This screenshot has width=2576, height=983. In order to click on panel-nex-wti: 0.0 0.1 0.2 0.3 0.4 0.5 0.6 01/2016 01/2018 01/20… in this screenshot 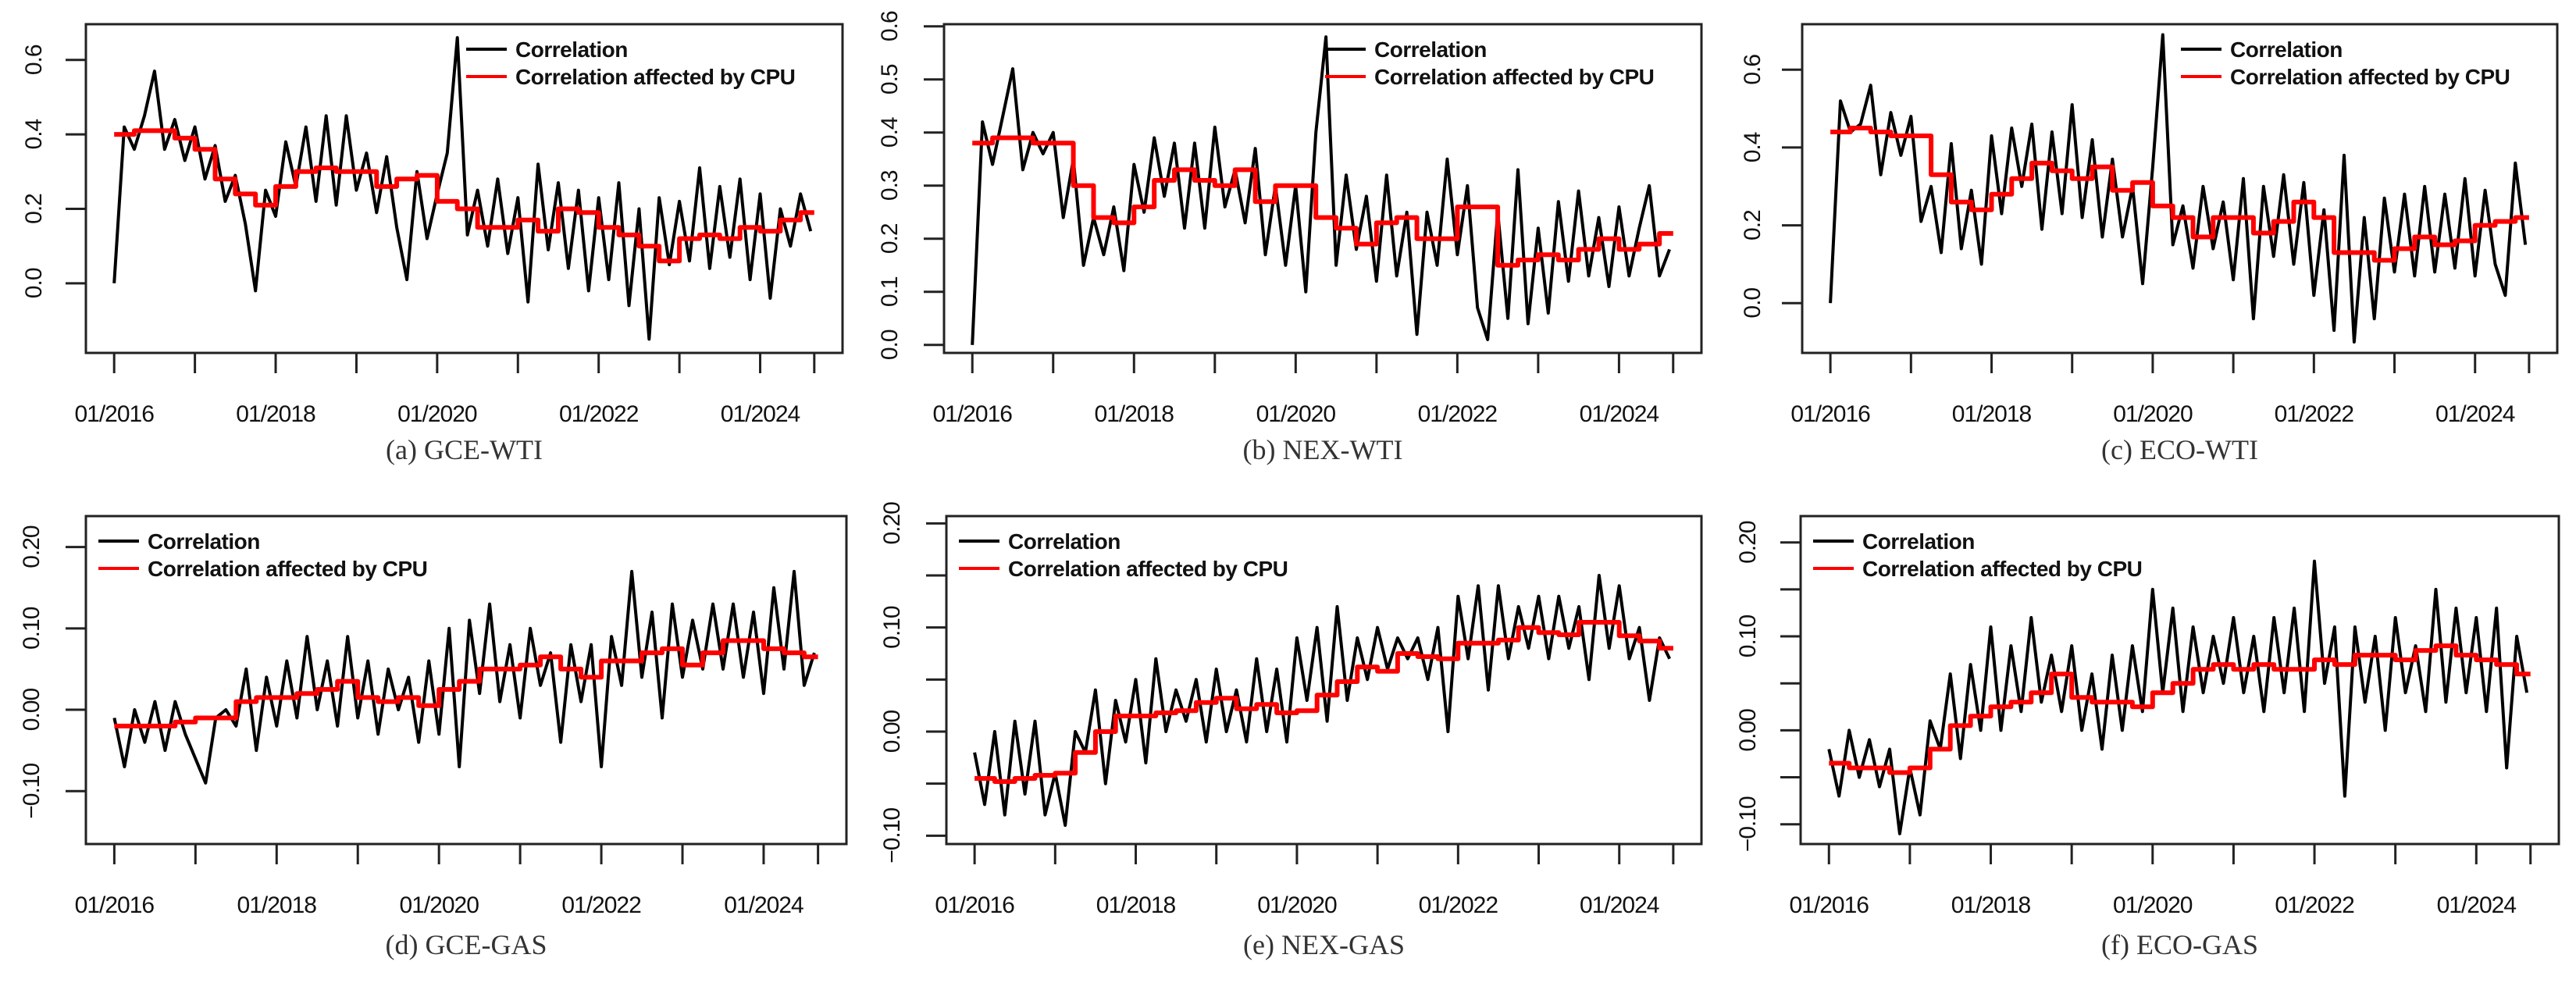, I will do `click(1290, 238)`.